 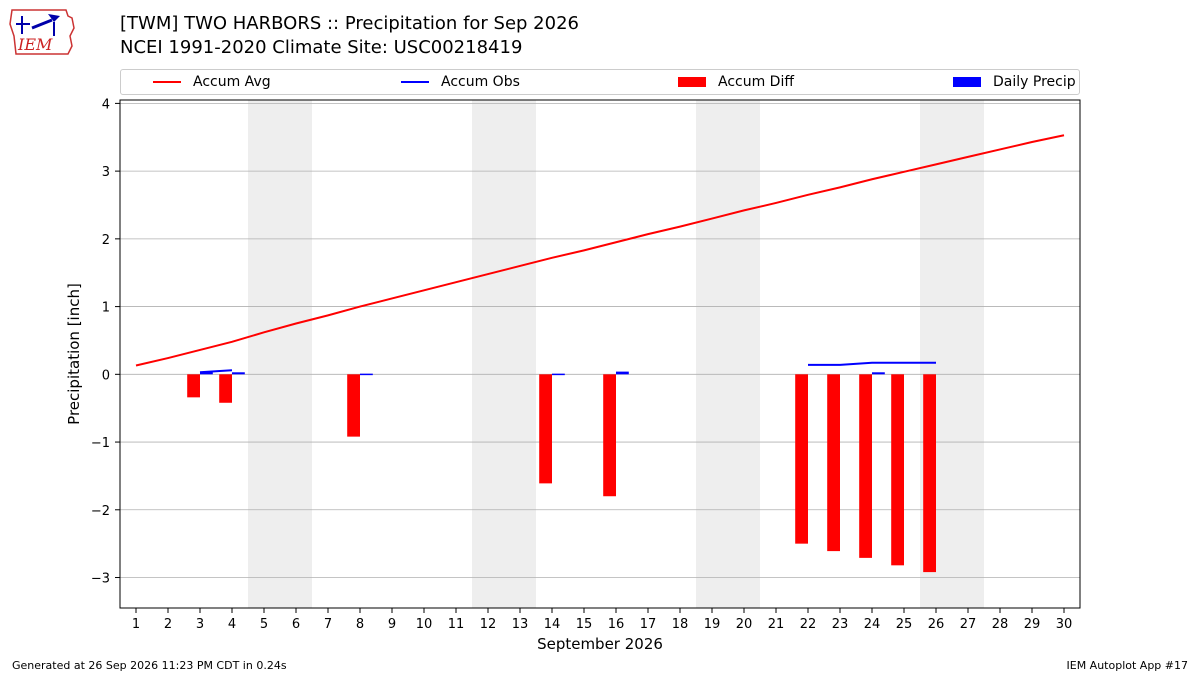 I want to click on y-tick-label: 0, so click(x=106, y=375).